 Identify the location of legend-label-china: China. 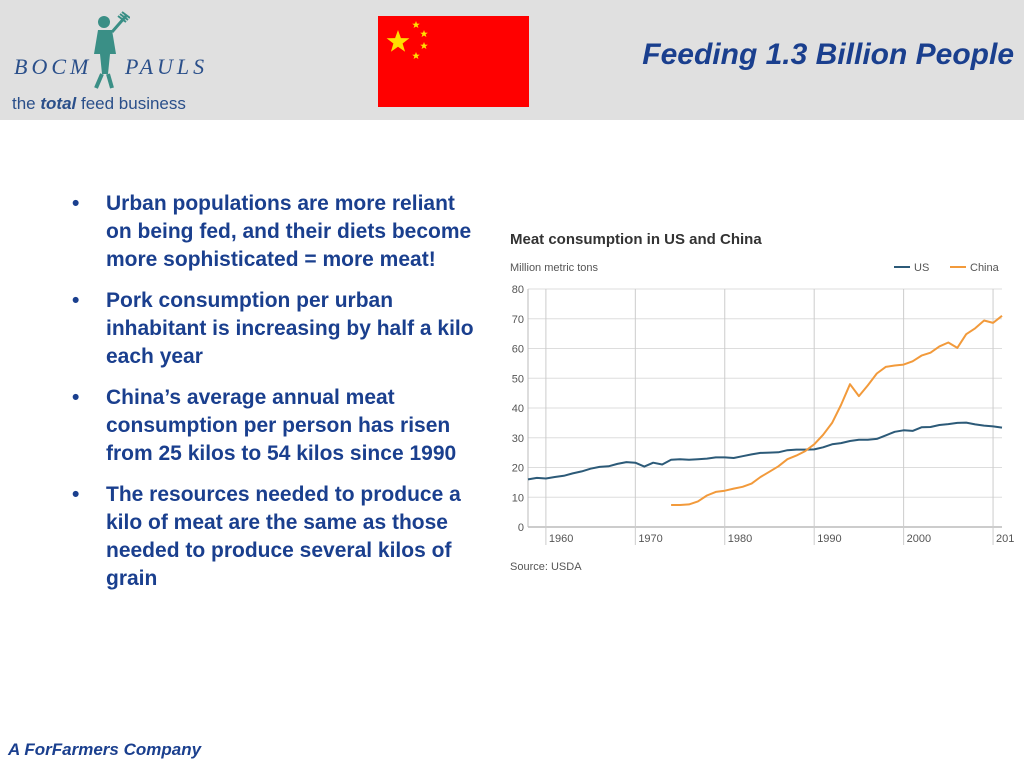
(985, 268).